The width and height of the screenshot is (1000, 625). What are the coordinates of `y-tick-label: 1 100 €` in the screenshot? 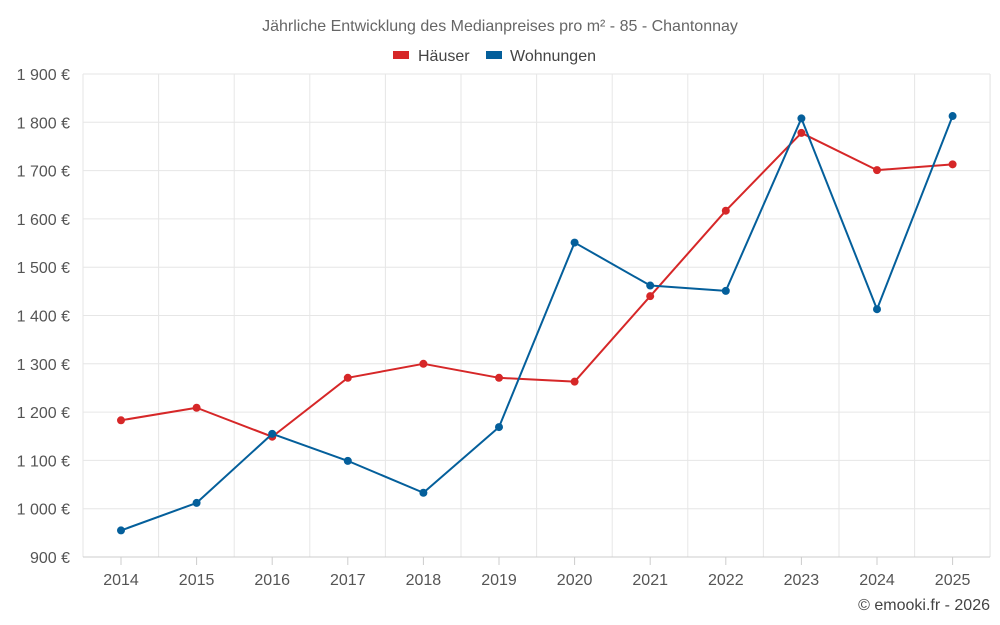 It's located at (43, 461).